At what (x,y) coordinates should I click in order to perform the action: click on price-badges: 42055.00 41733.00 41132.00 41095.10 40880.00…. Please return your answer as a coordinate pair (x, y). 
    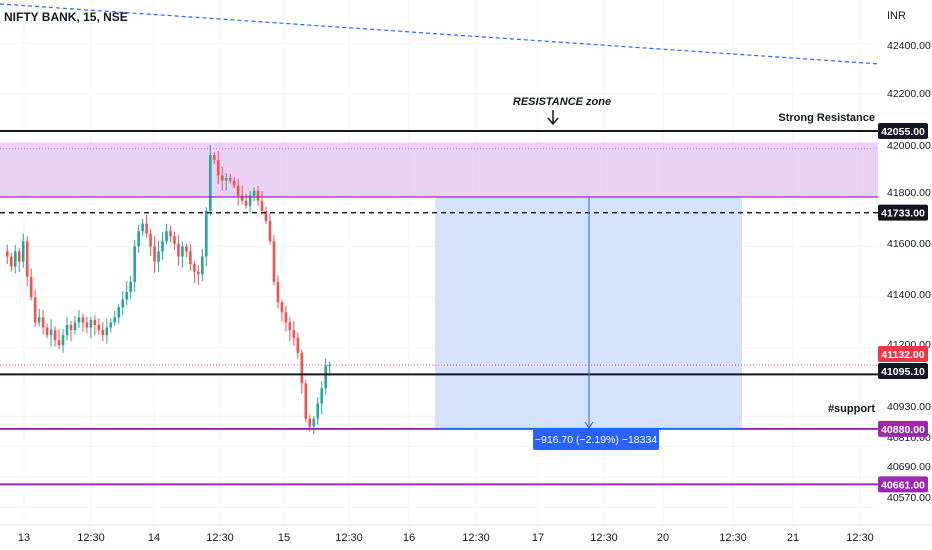
    Looking at the image, I should click on (903, 308).